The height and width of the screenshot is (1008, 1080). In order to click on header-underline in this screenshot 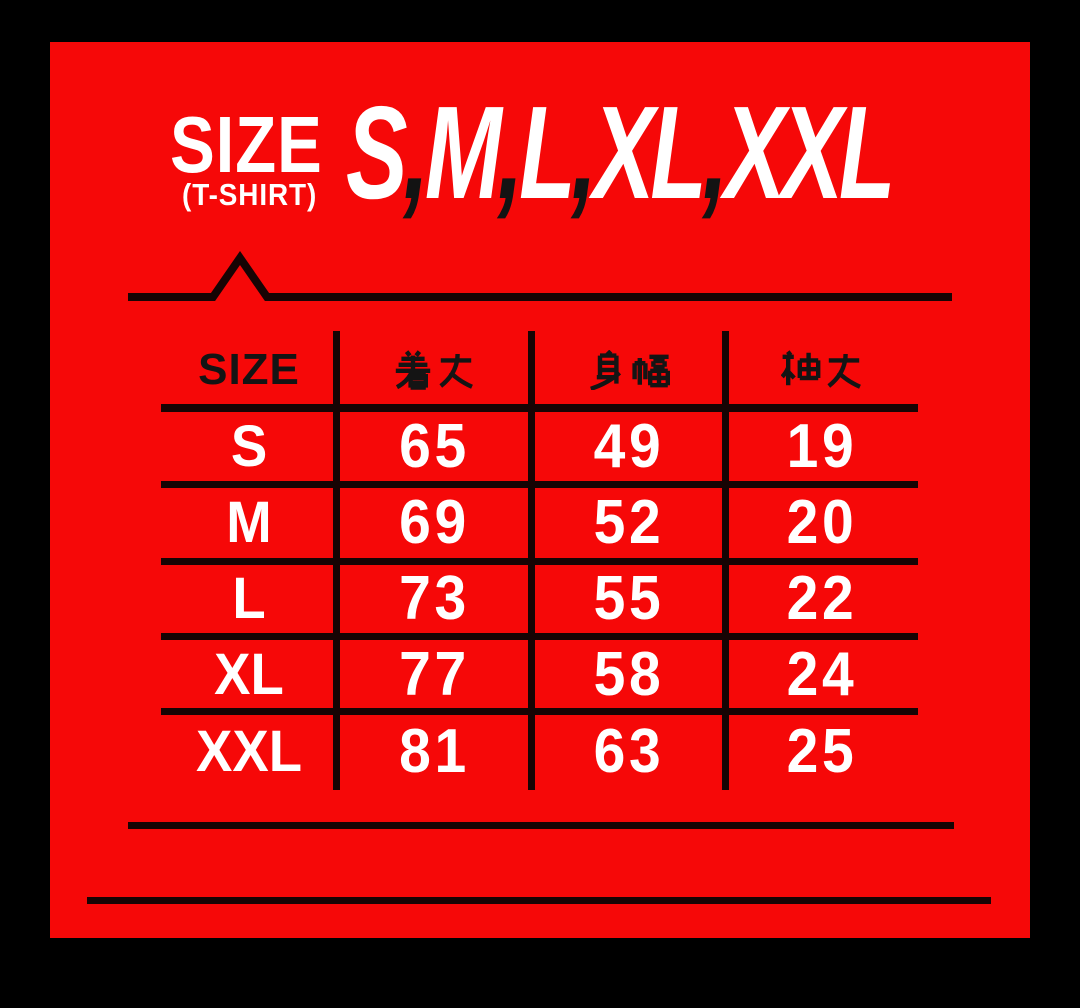, I will do `click(539, 408)`.